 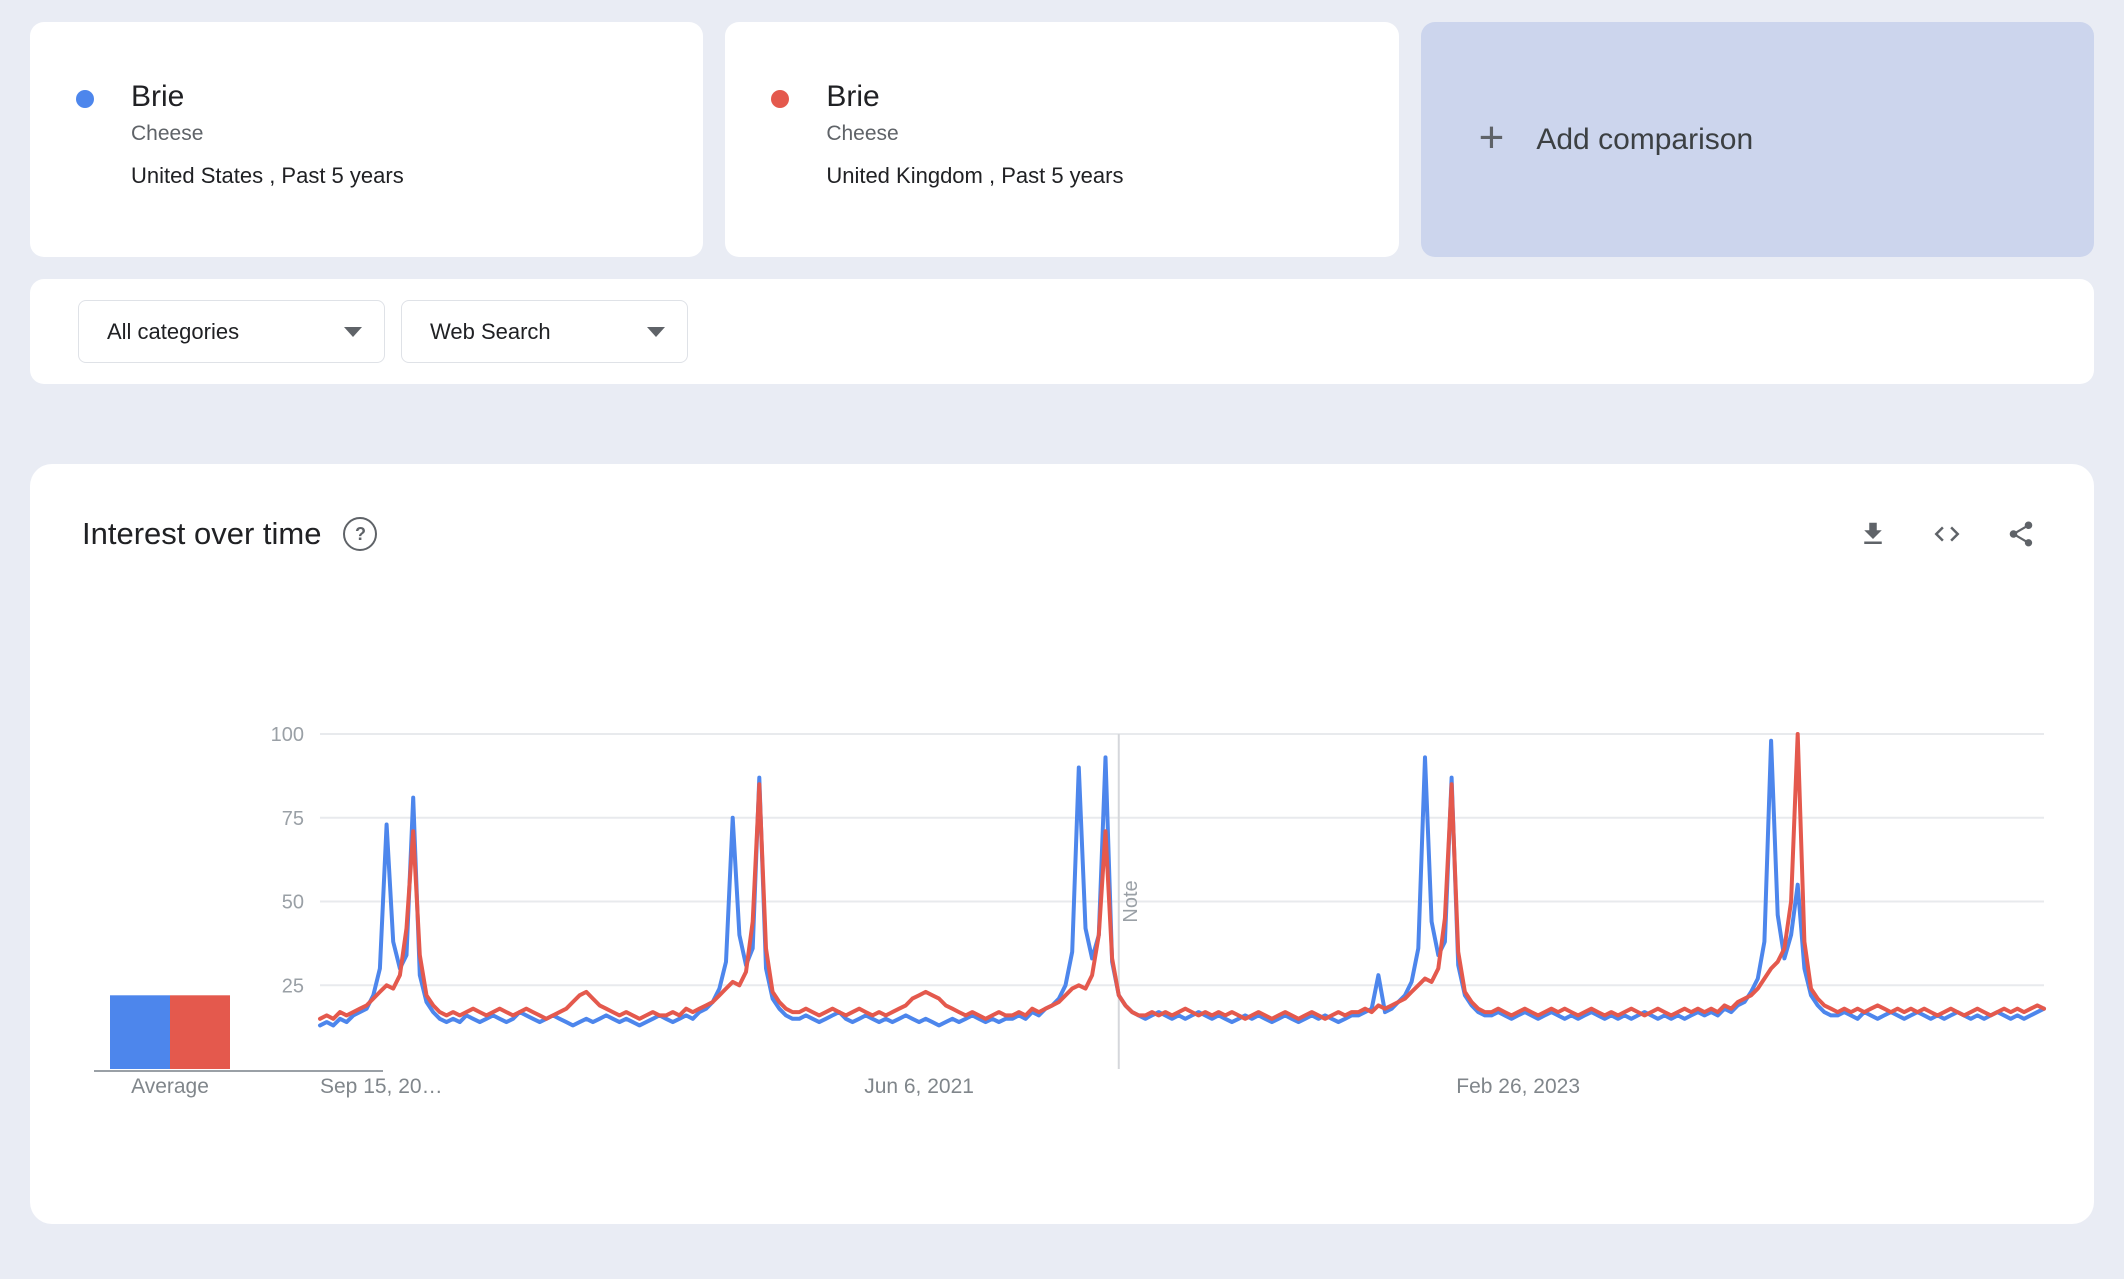 What do you see at coordinates (293, 986) in the screenshot?
I see `y-tick-label: 25` at bounding box center [293, 986].